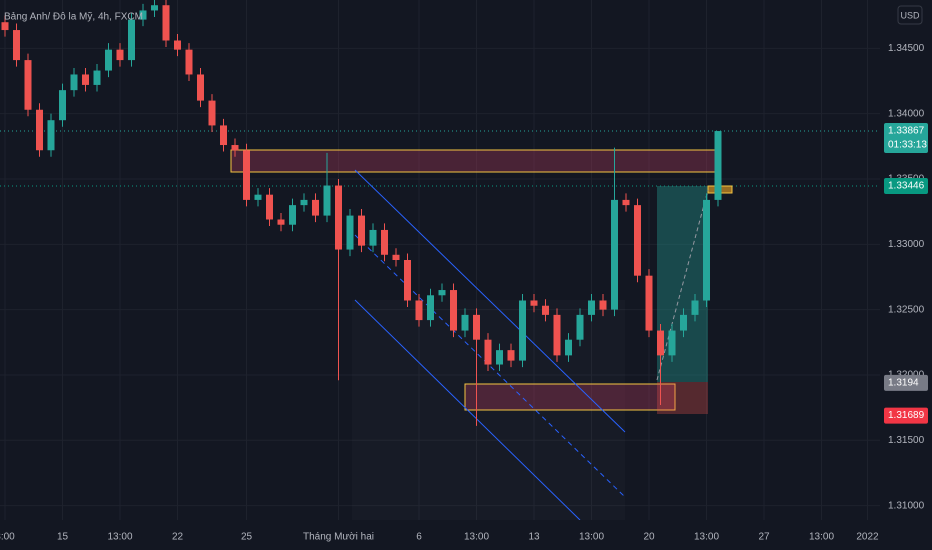  What do you see at coordinates (178, 537) in the screenshot?
I see `x-tick-label: 22` at bounding box center [178, 537].